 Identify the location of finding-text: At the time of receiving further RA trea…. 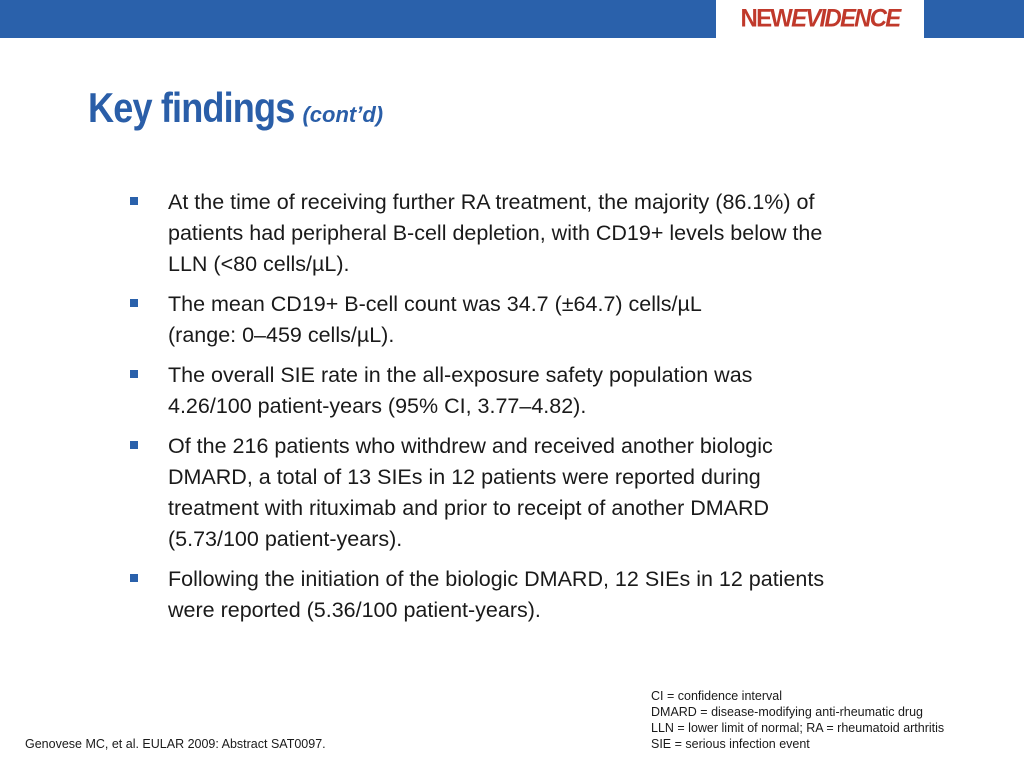
(495, 233).